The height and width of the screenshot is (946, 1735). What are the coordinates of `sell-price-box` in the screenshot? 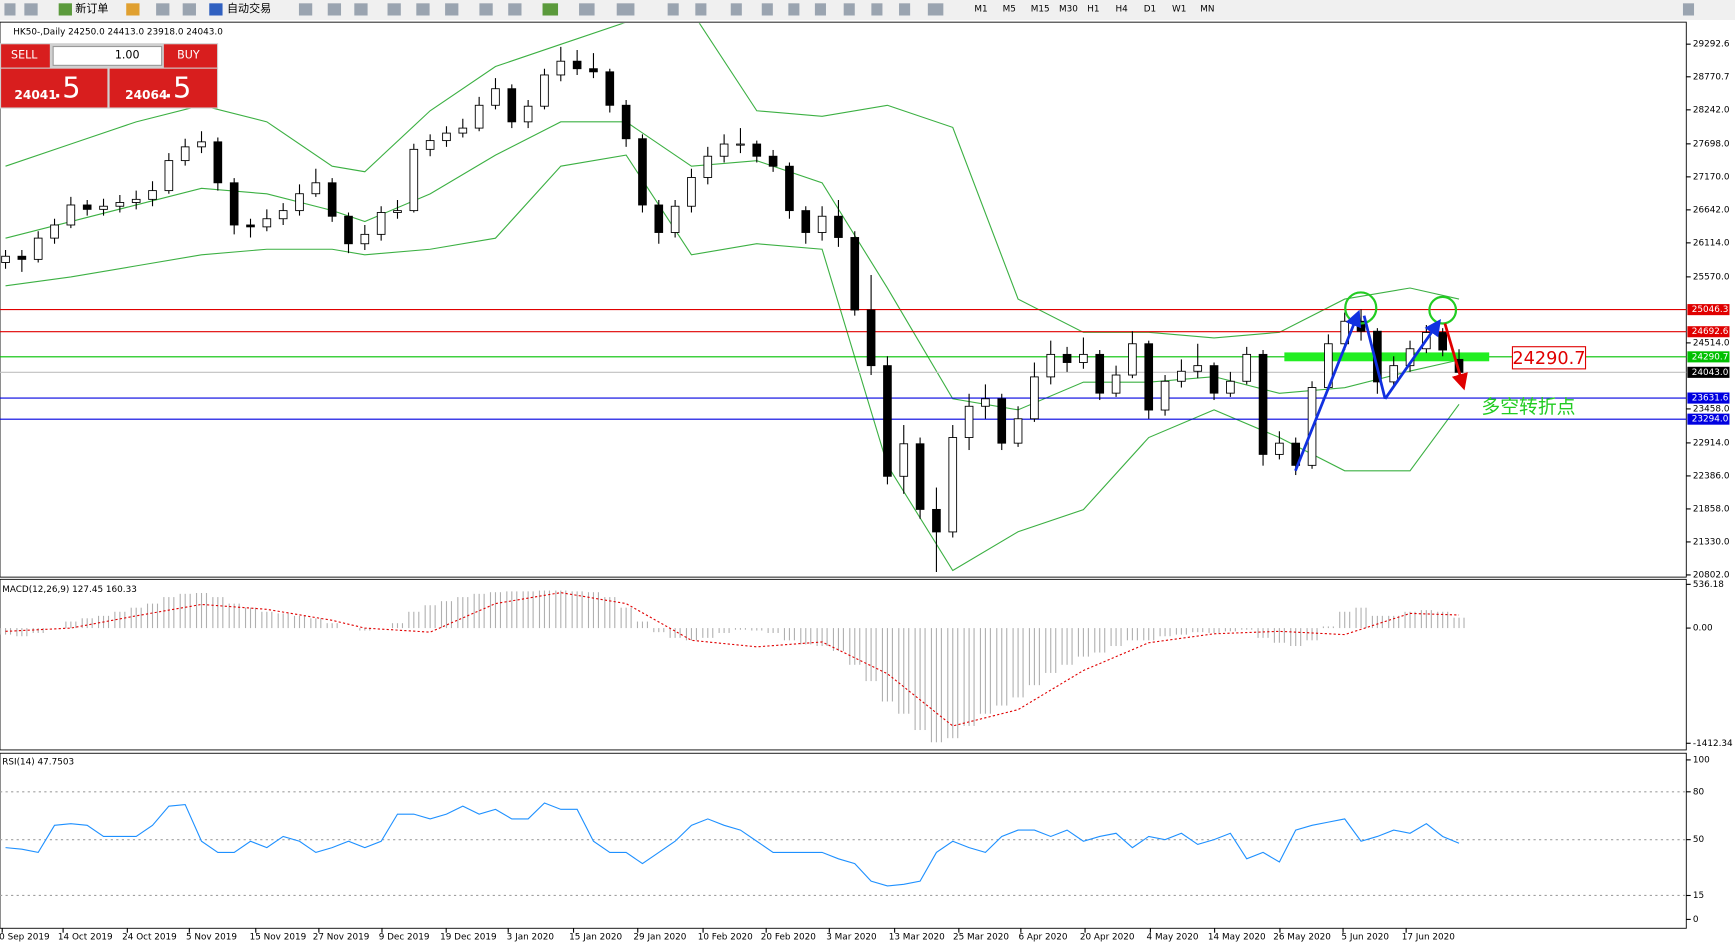 It's located at (54, 88).